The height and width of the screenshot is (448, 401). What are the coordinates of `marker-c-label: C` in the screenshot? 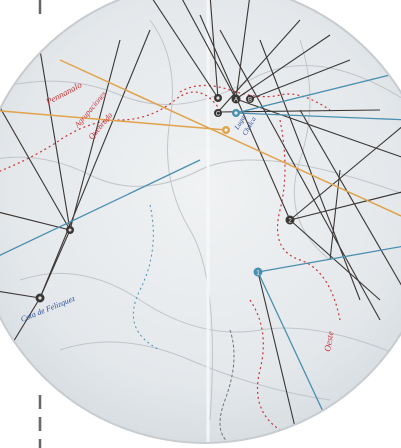 It's located at (218, 115).